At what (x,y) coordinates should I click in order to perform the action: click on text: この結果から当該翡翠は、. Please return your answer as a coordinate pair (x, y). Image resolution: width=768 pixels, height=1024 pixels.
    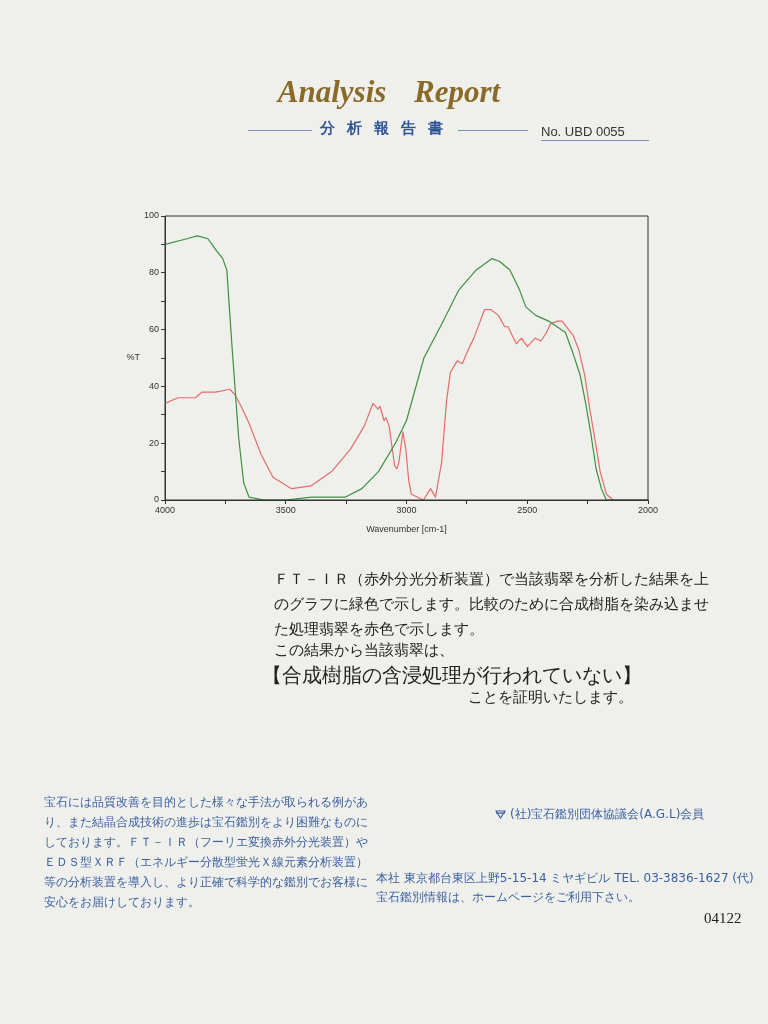
    Looking at the image, I should click on (364, 650).